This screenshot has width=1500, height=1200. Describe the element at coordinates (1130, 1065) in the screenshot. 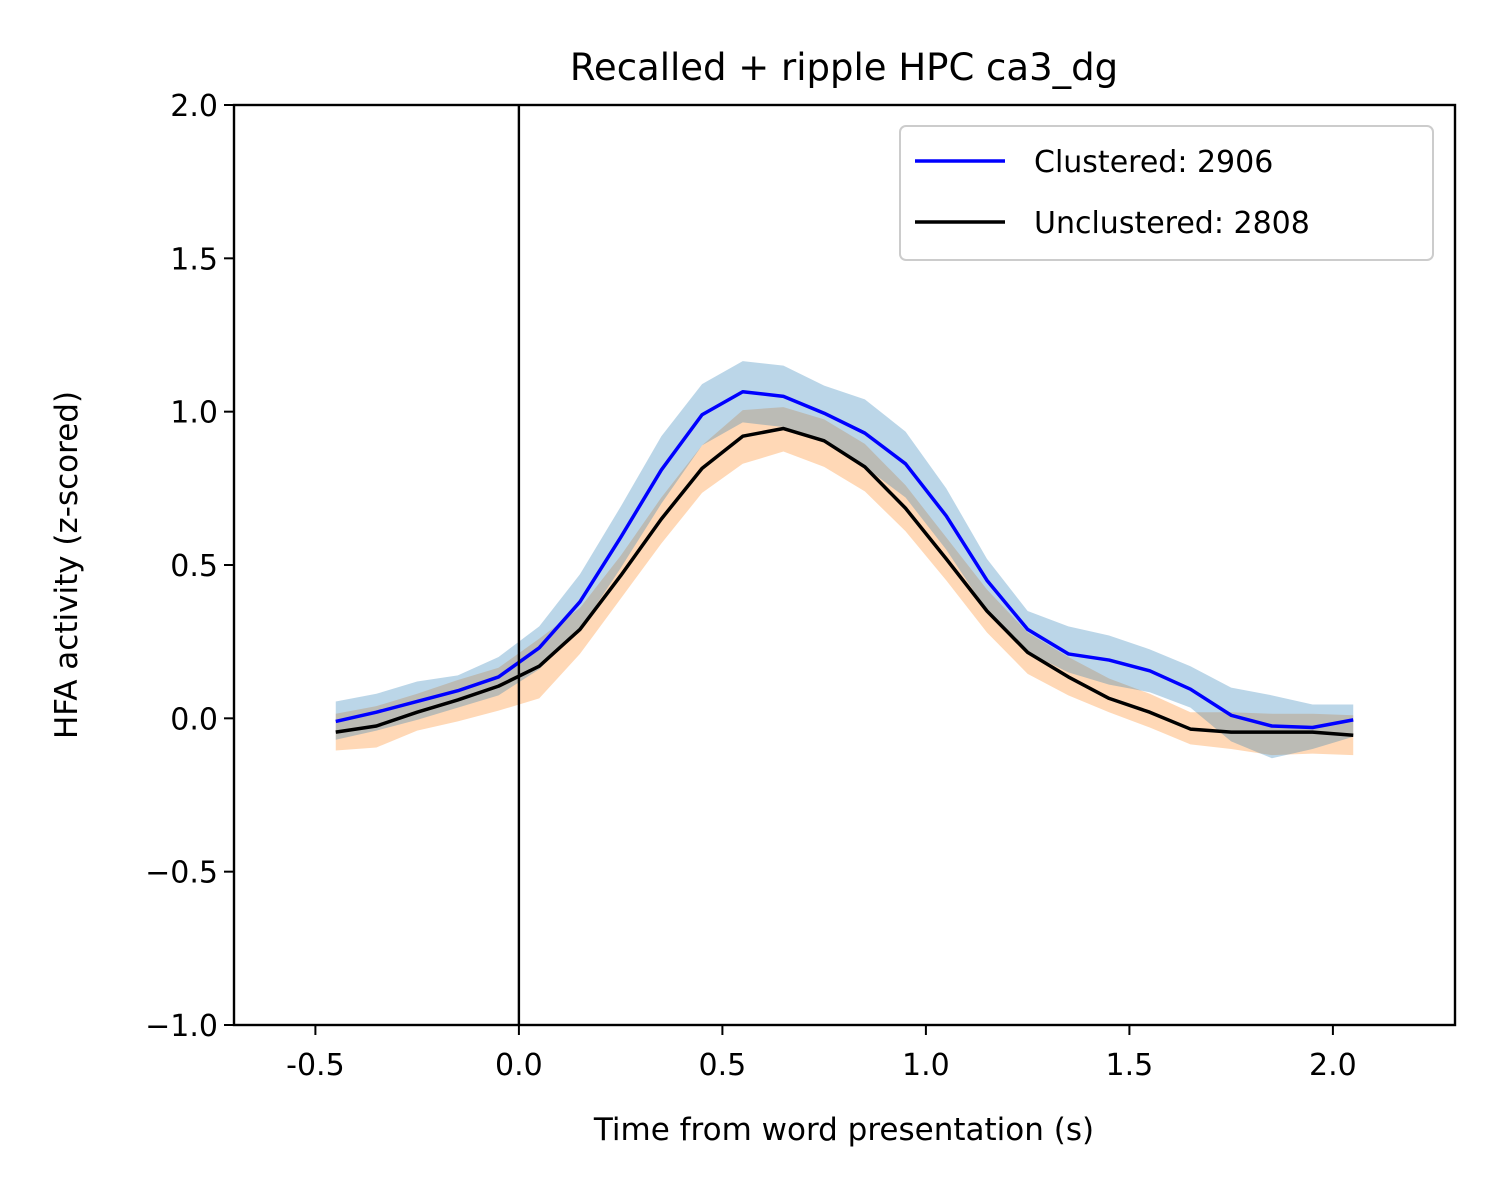

I see `x-tick-label: 1.5` at that location.